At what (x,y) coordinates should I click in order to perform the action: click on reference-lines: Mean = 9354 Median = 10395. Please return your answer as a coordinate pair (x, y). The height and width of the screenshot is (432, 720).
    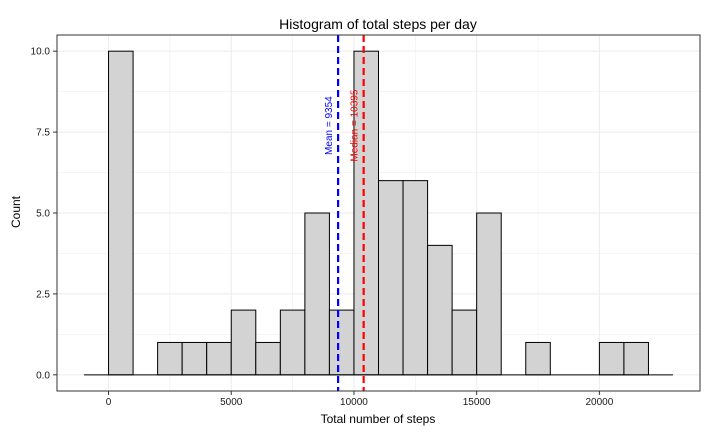
    Looking at the image, I should click on (344, 213).